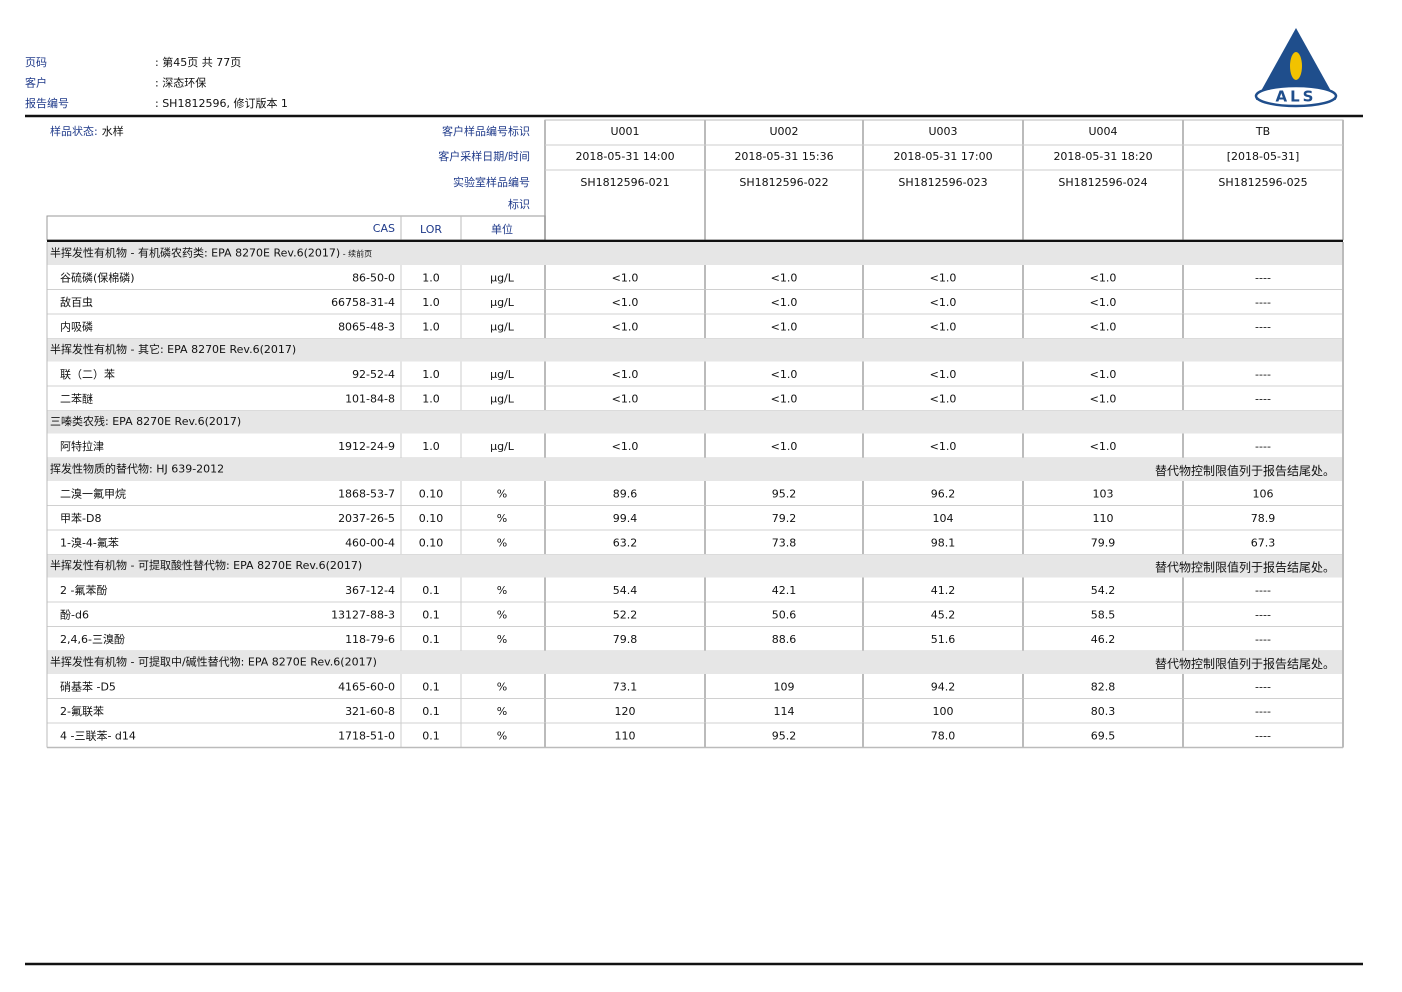  What do you see at coordinates (943, 639) in the screenshot?
I see `result: 51.6` at bounding box center [943, 639].